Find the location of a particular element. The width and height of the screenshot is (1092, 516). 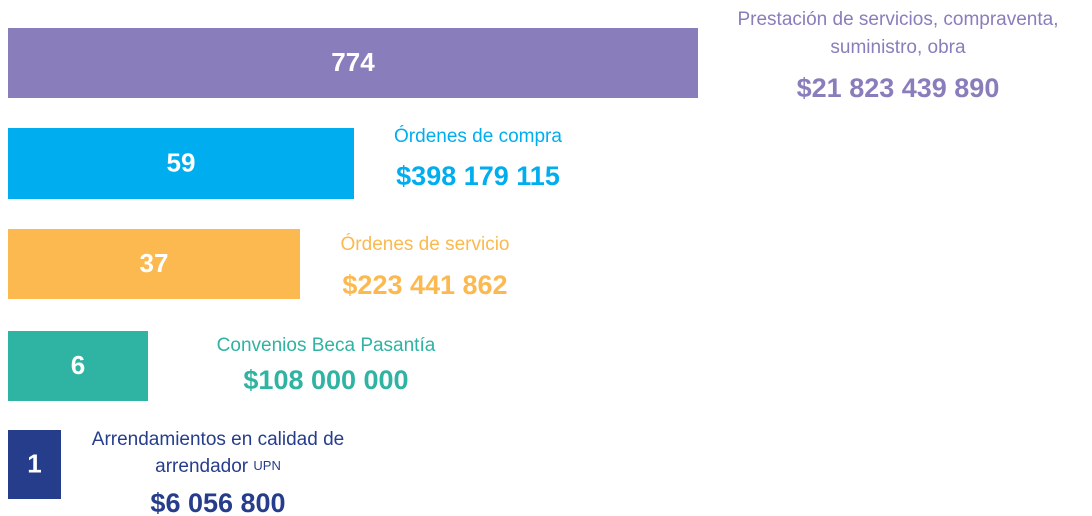

label: Órdenes de servicio is located at coordinates (425, 244).